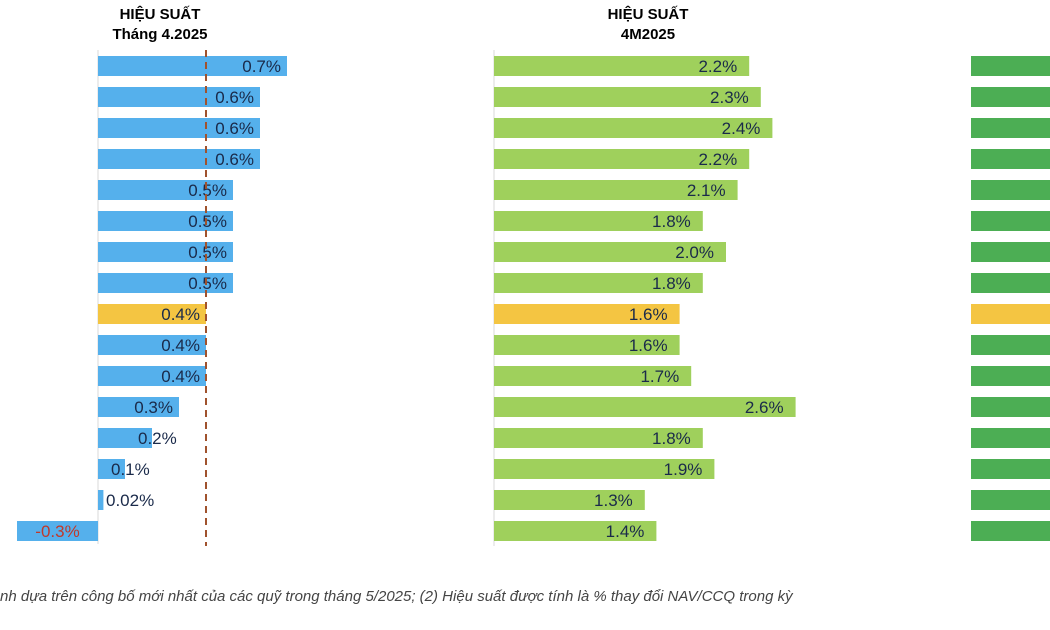 The width and height of the screenshot is (1050, 630). I want to click on chart2-data-label: 2.1%, so click(706, 190).